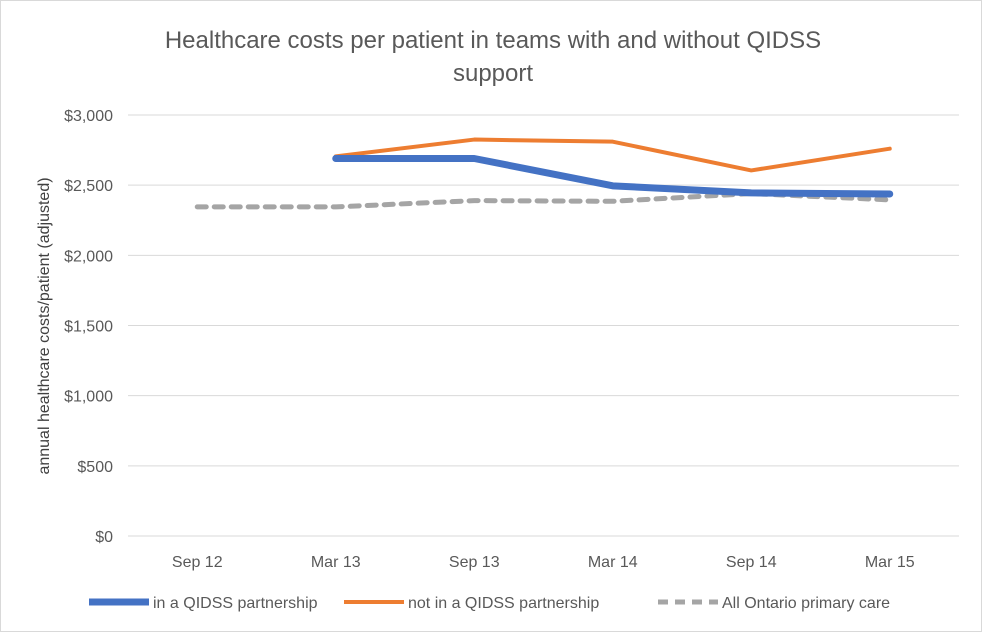 The width and height of the screenshot is (982, 638). I want to click on x-tick-label: Sep 12, so click(197, 562).